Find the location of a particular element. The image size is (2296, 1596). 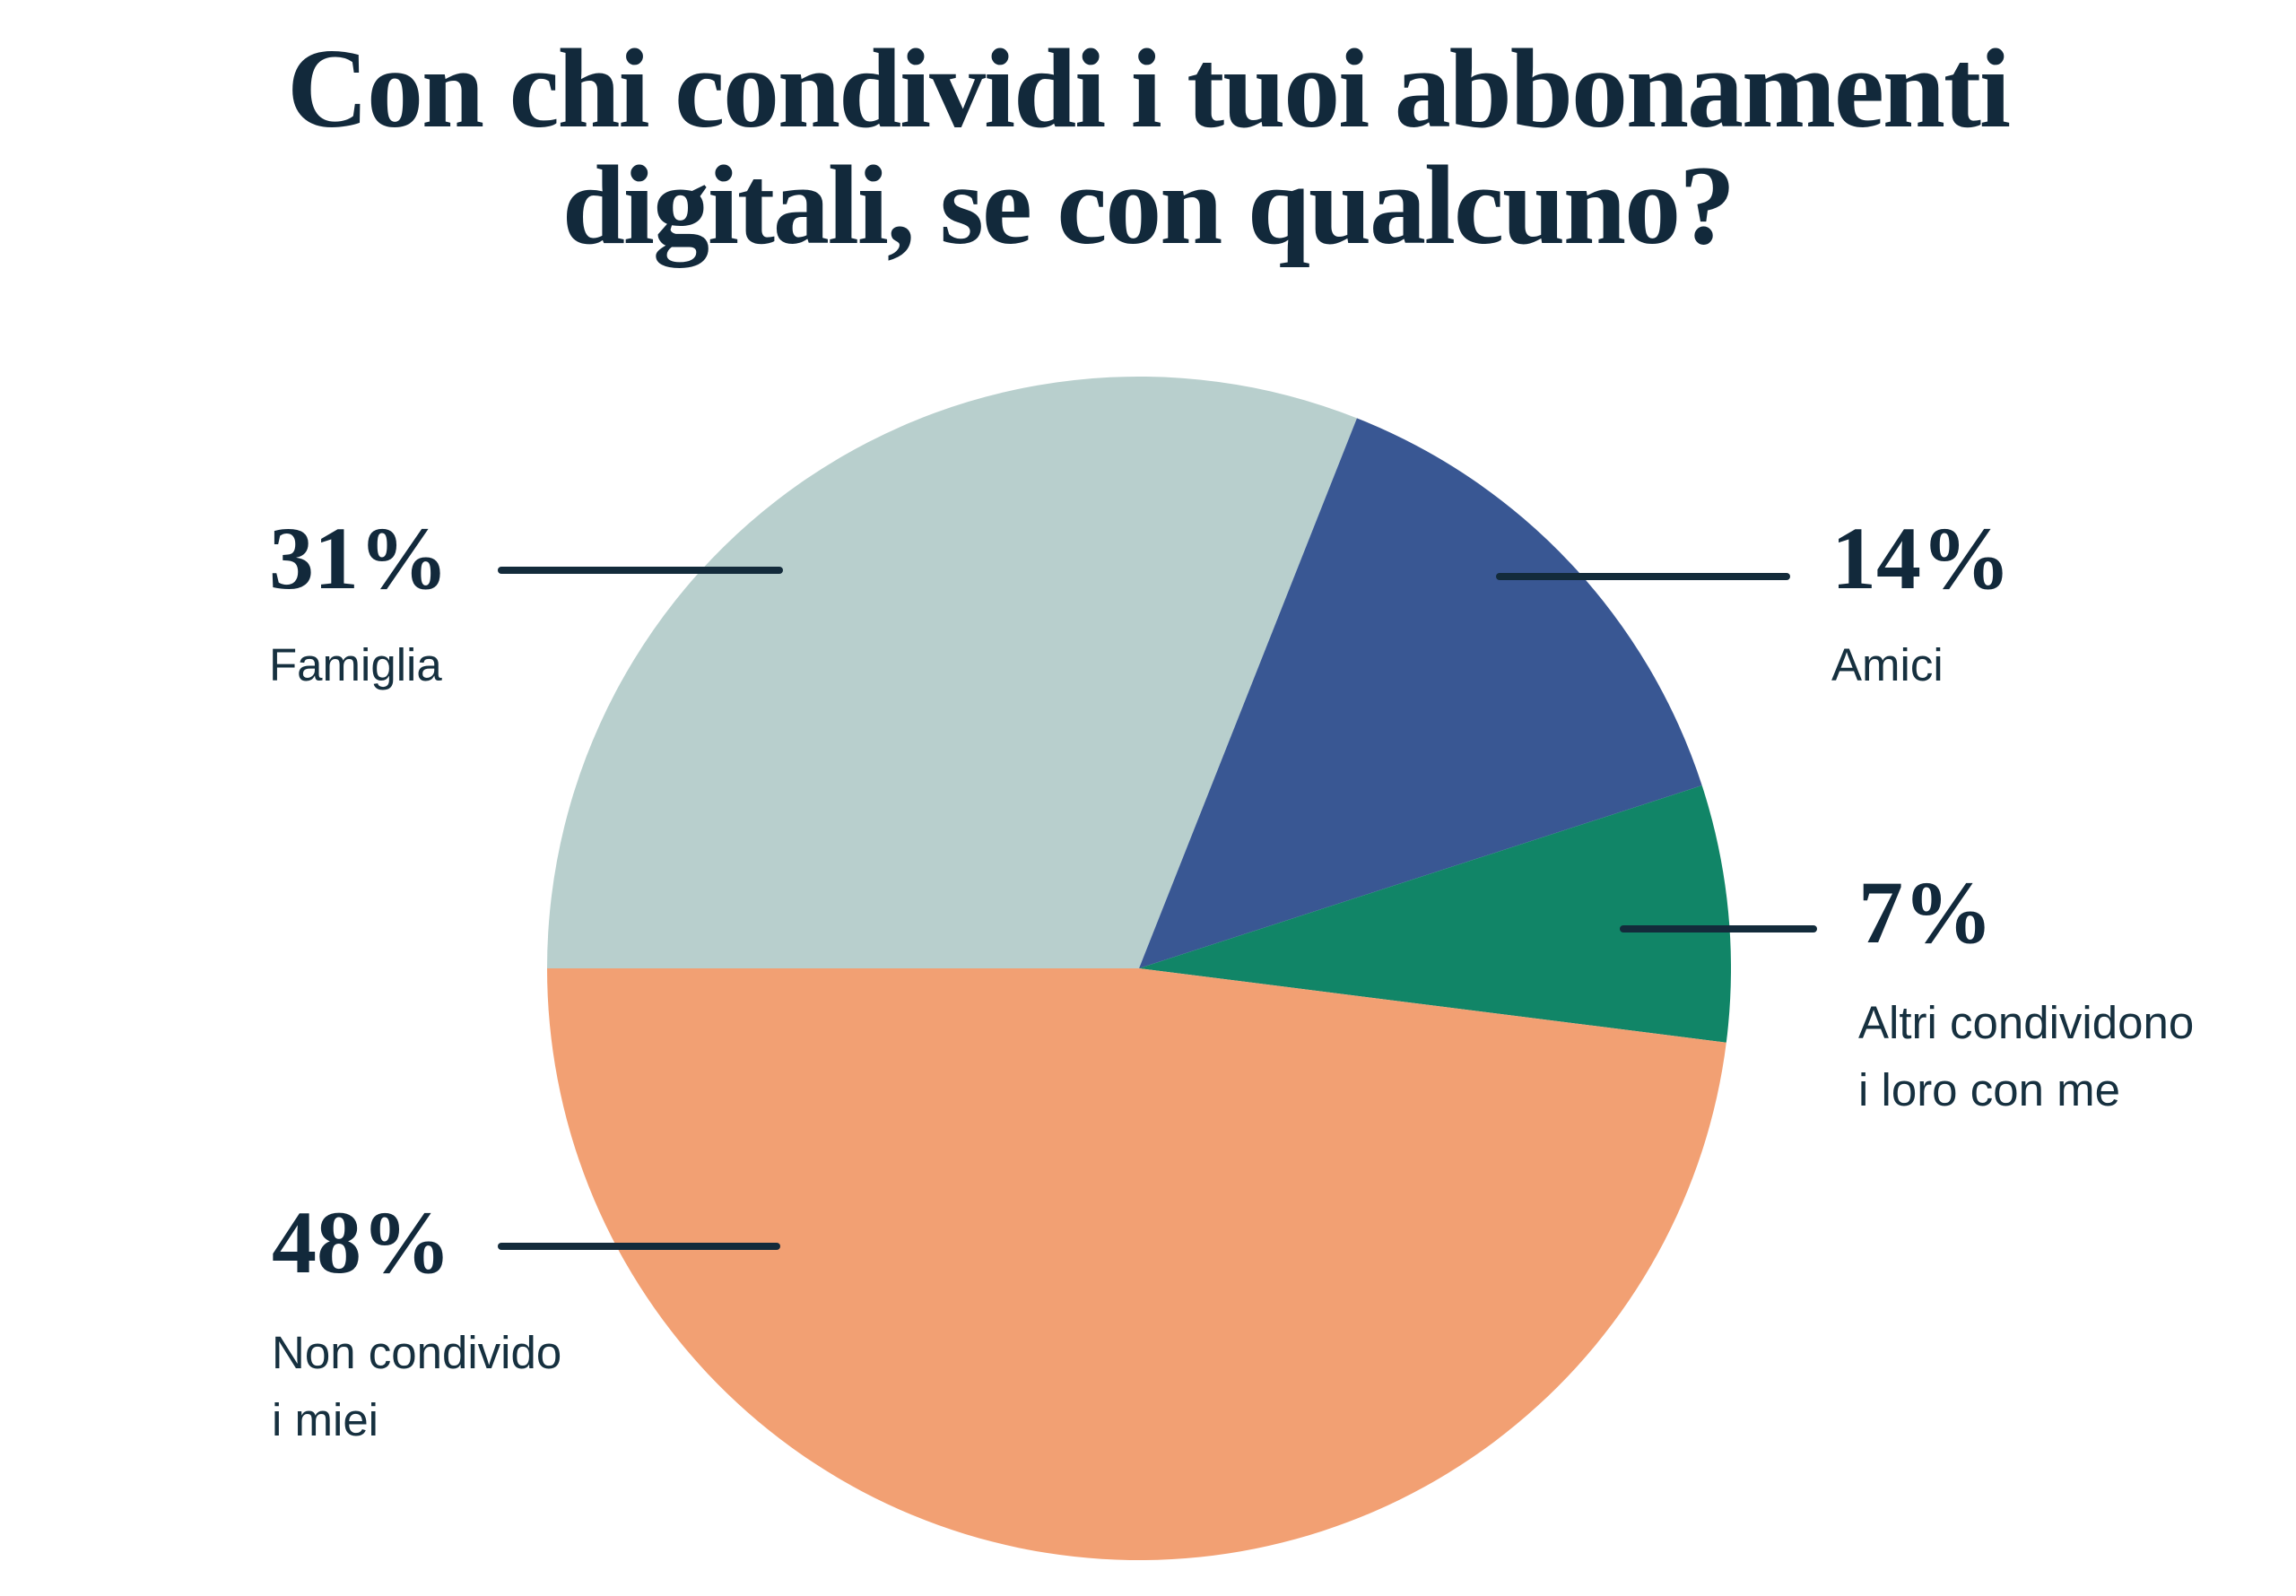

callout-non-condivido-label-line-1: Non condivido is located at coordinates (417, 1353).